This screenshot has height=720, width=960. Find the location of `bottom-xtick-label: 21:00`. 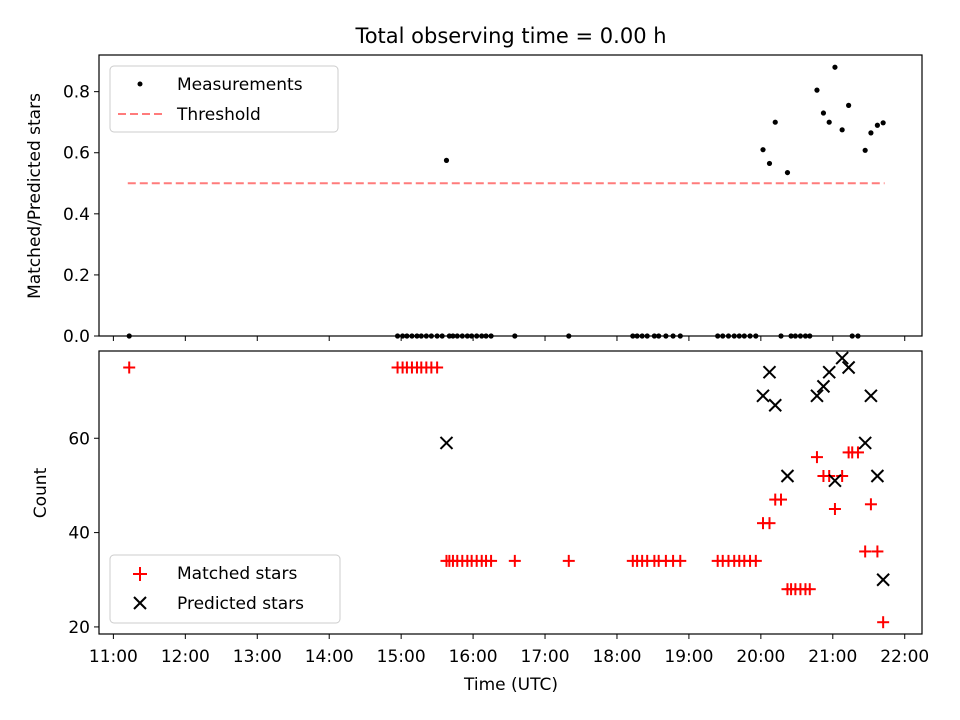

bottom-xtick-label: 21:00 is located at coordinates (832, 657).